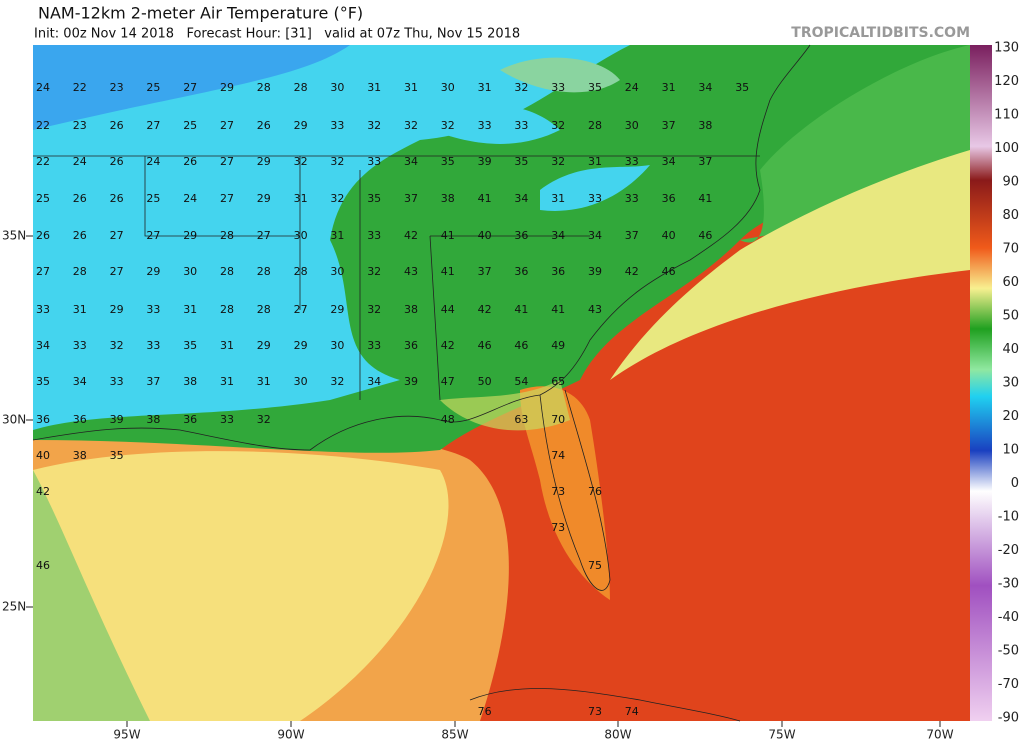 The image size is (1024, 742). What do you see at coordinates (558, 345) in the screenshot?
I see `station-temperature: 49` at bounding box center [558, 345].